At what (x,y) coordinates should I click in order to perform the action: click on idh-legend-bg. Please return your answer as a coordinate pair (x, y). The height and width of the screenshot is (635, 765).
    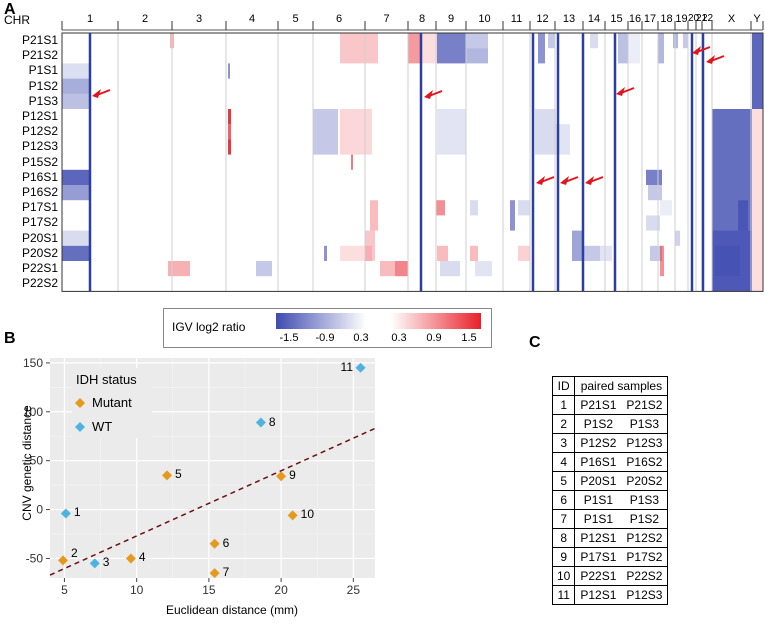
    Looking at the image, I should click on (112, 403).